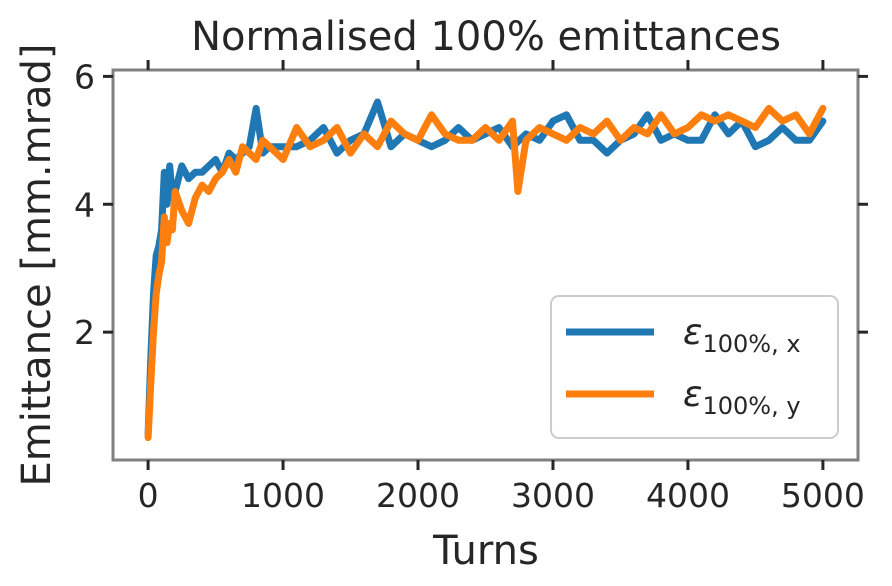  What do you see at coordinates (418, 495) in the screenshot?
I see `x-tick-label: 2000` at bounding box center [418, 495].